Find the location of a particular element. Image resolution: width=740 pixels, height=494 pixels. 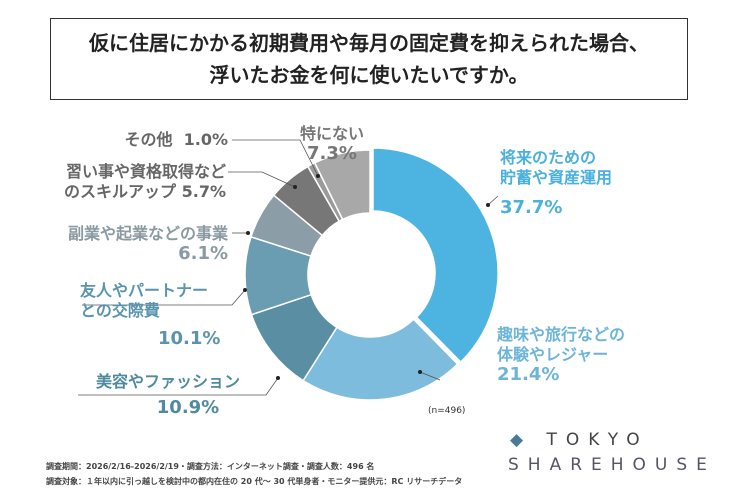

logo-line1: ◆ TOKYO is located at coordinates (579, 440).